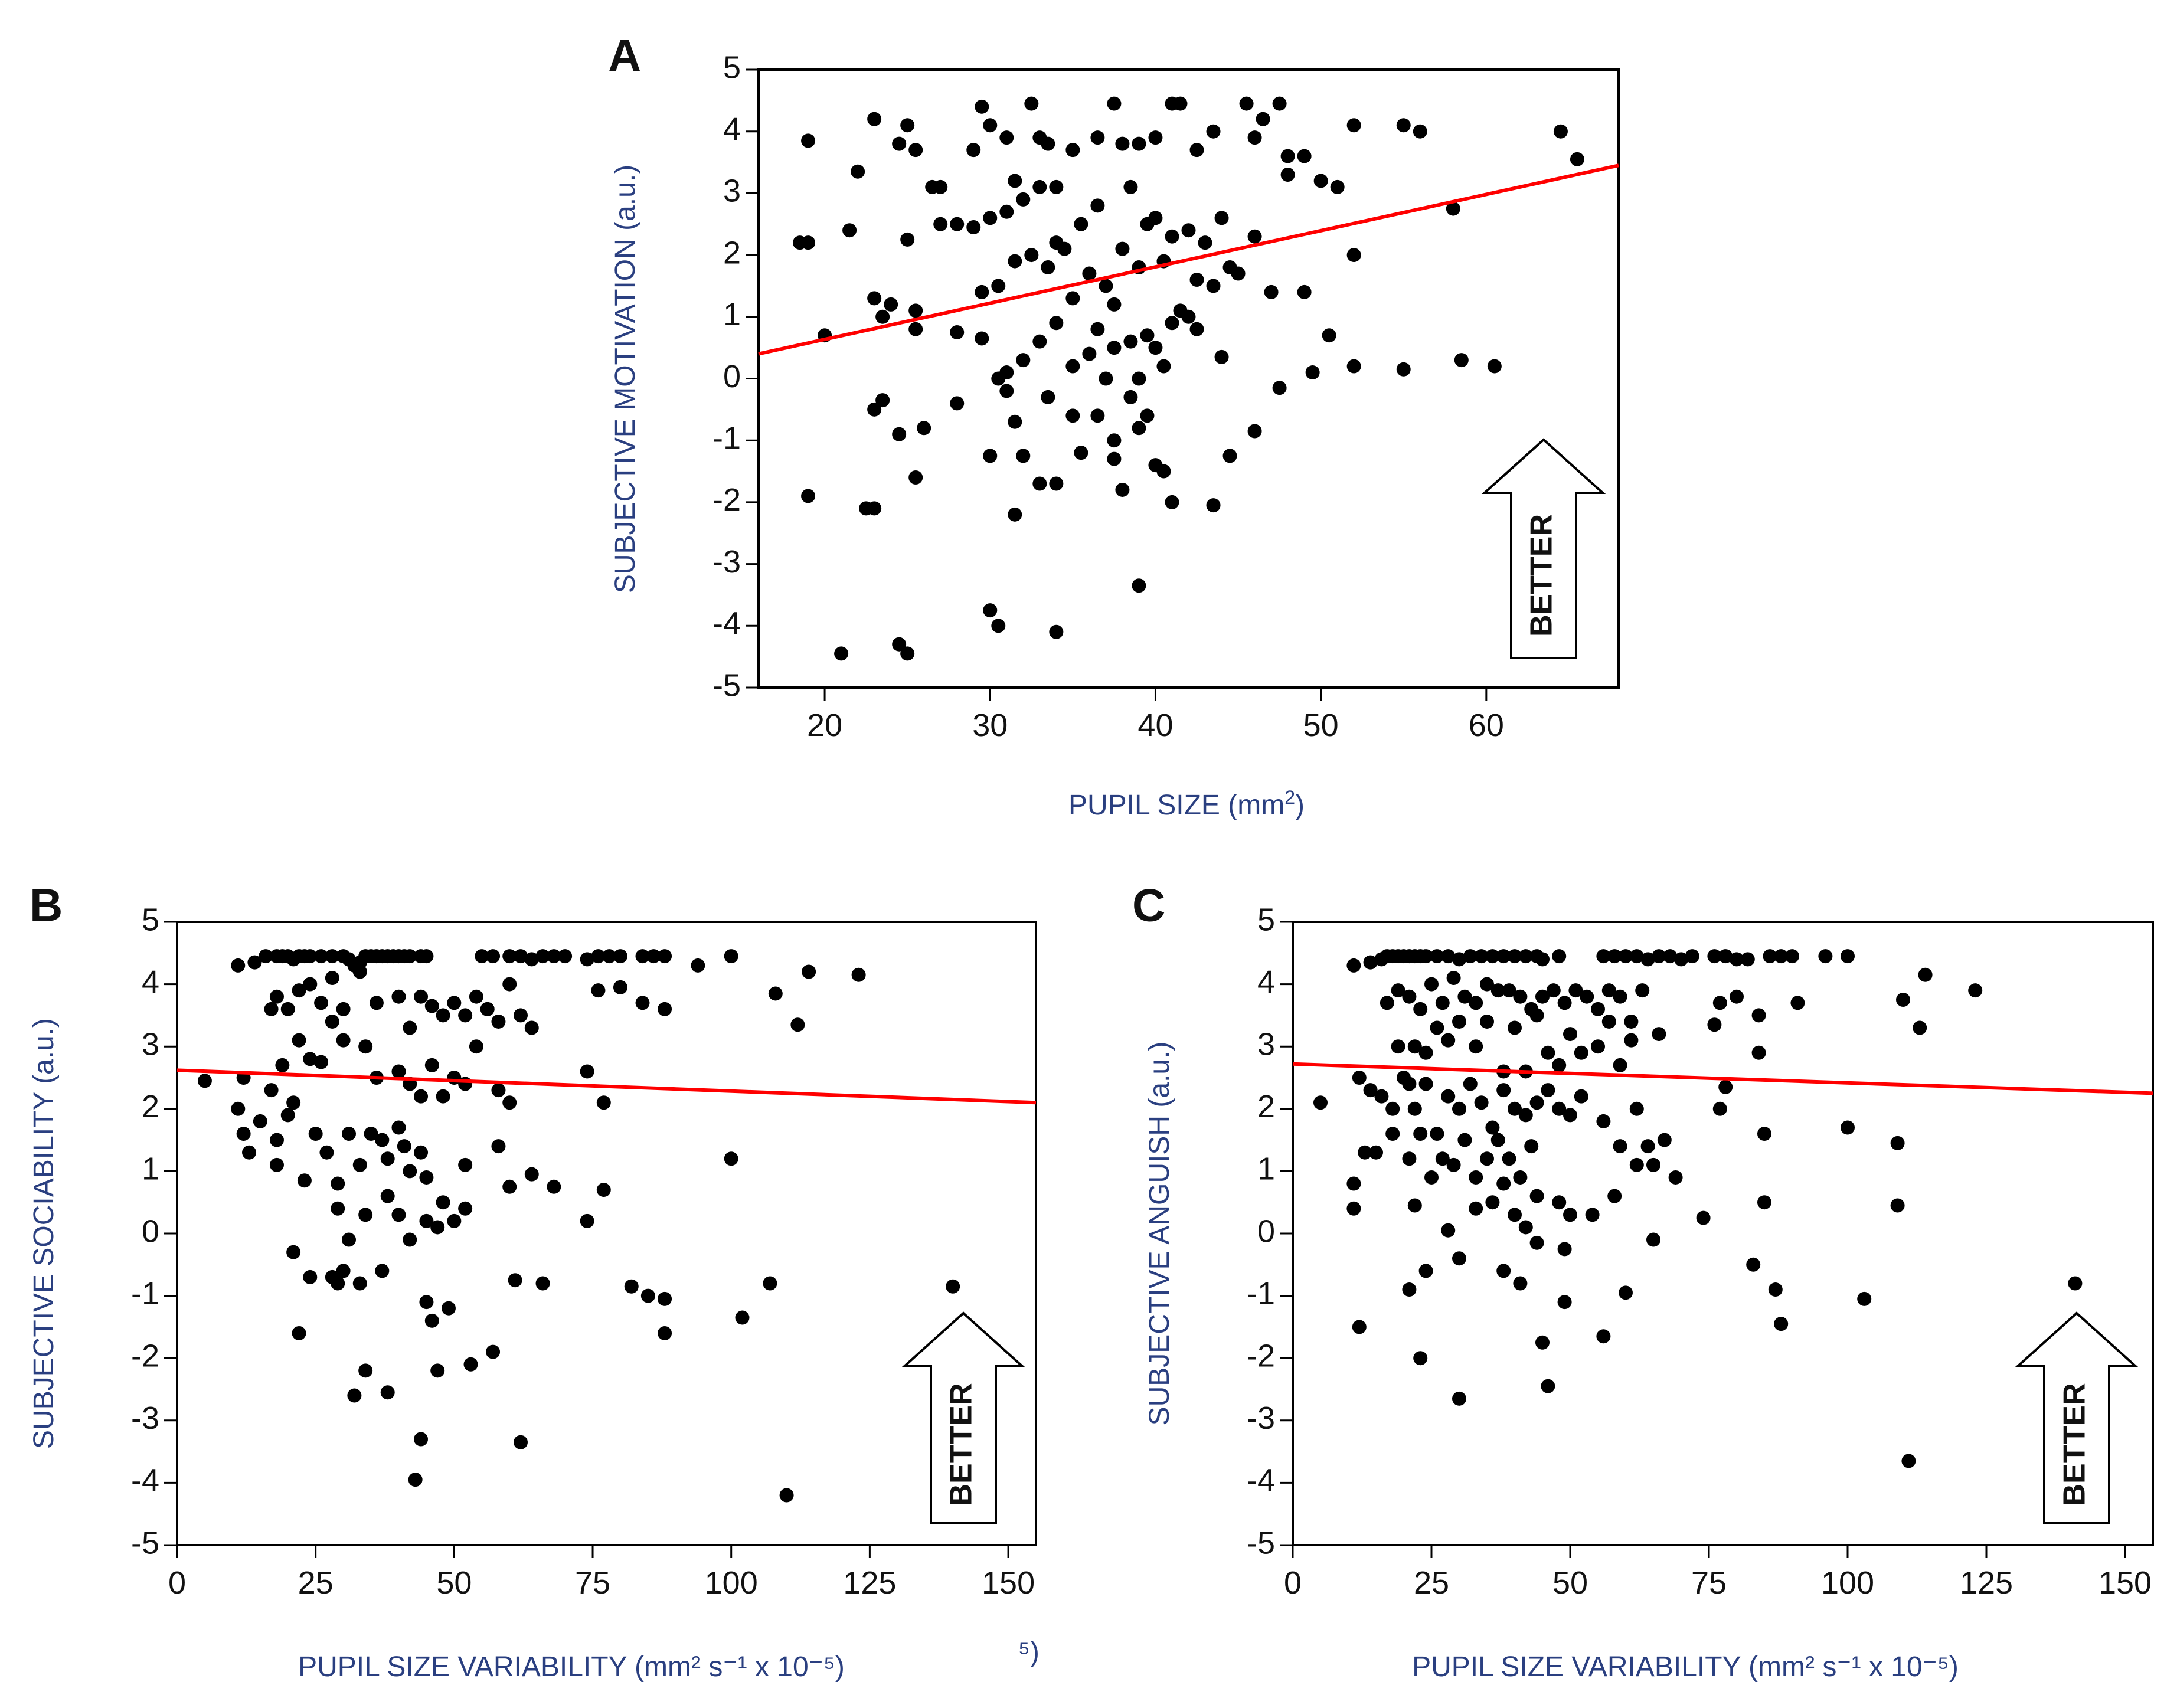 This screenshot has height=1708, width=2177. What do you see at coordinates (990, 725) in the screenshot?
I see `x-tick-label: 30` at bounding box center [990, 725].